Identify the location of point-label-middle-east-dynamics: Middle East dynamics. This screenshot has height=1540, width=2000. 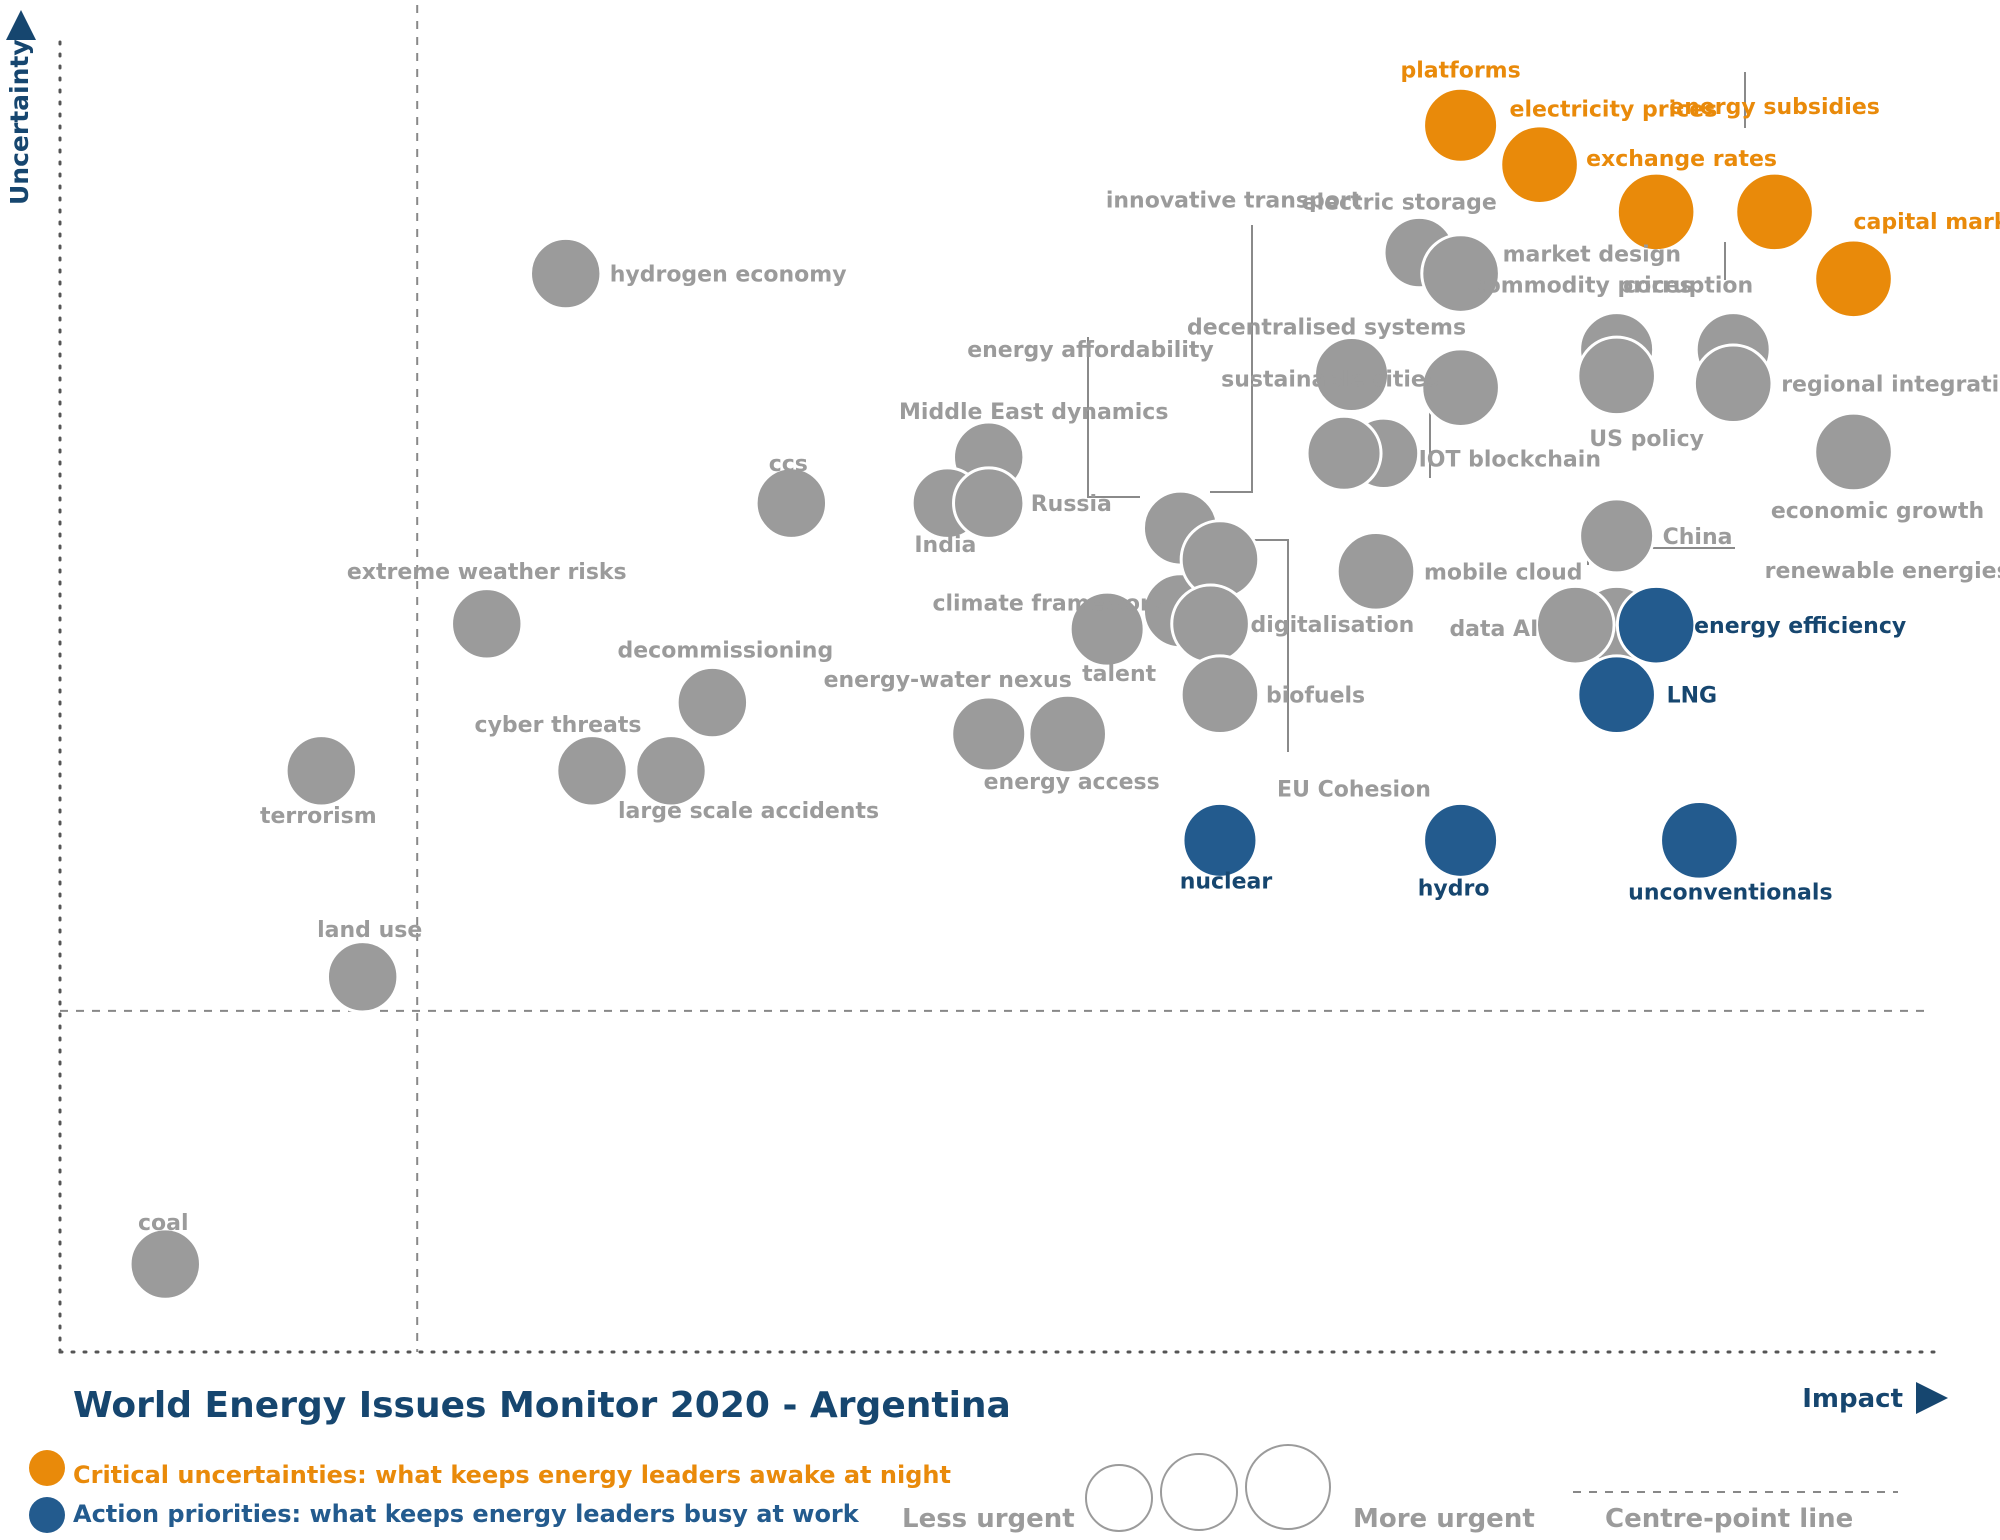
(1033, 412).